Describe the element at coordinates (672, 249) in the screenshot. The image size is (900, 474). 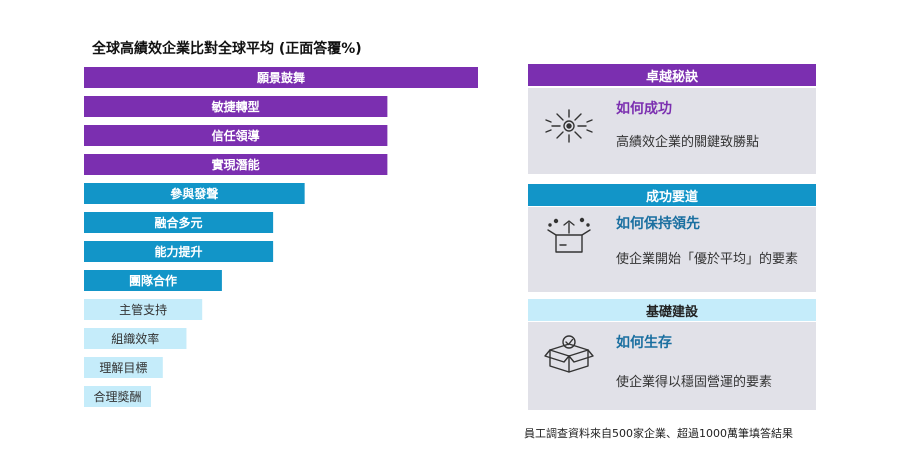
I see `card-success: 如何保持領先 使企業開始「優於平均」的要素` at that location.